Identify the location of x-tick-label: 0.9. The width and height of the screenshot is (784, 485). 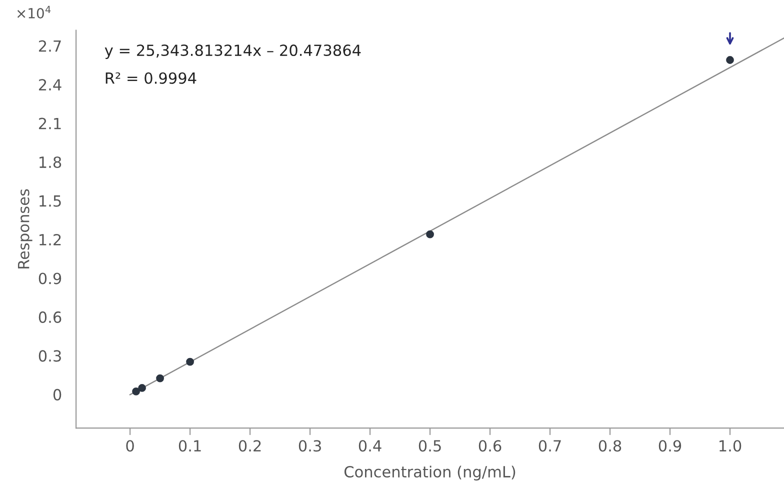
(670, 446).